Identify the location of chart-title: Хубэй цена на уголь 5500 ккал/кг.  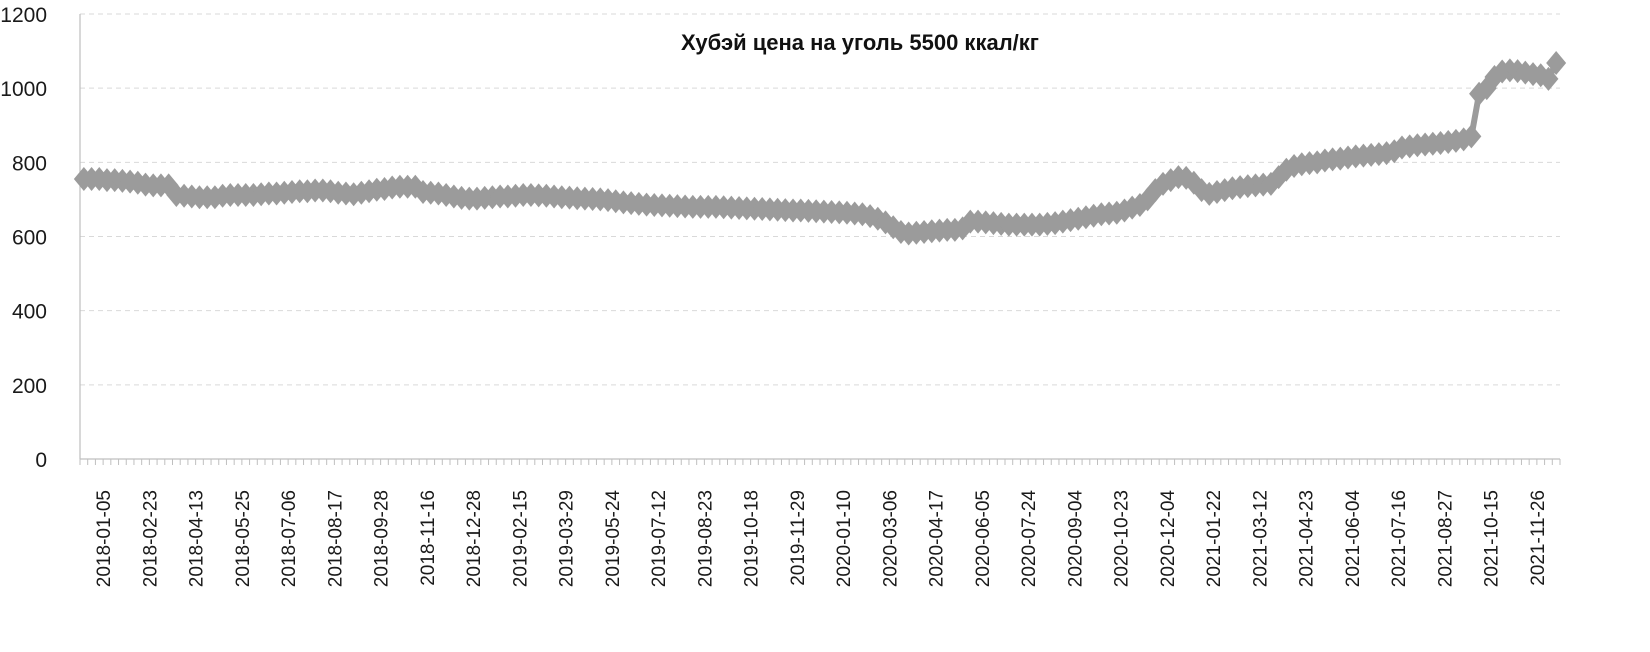
(860, 42).